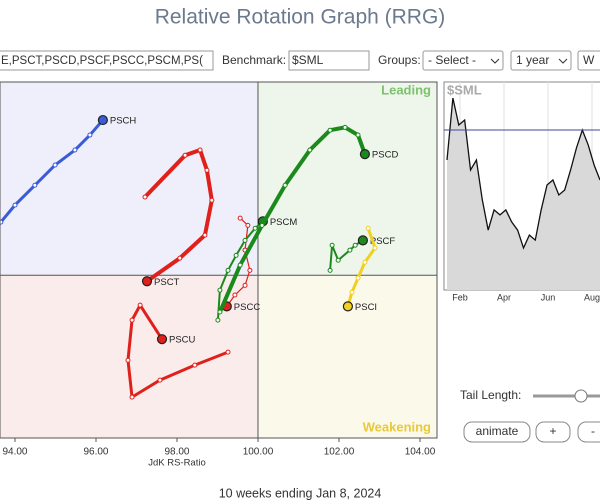  What do you see at coordinates (347, 356) in the screenshot?
I see `quadrant-weakening` at bounding box center [347, 356].